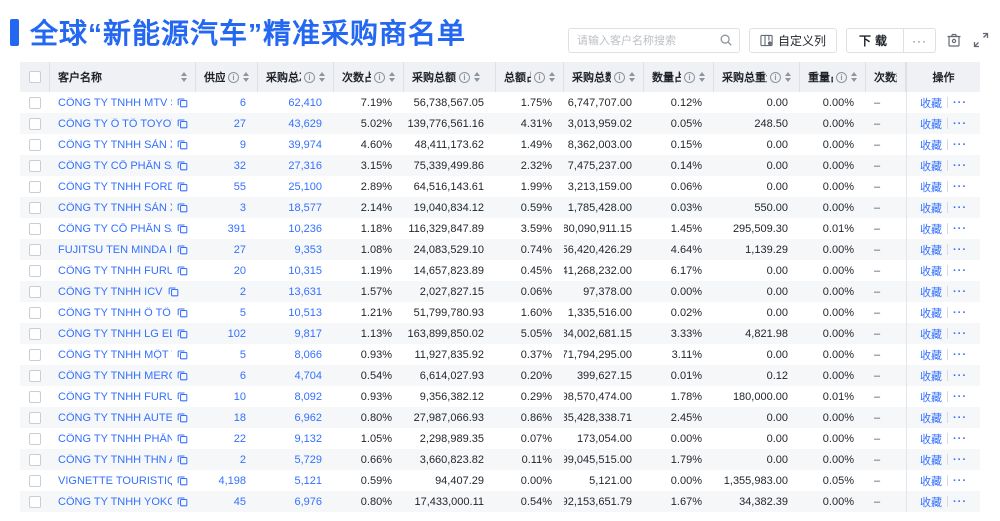 Image resolution: width=1000 pixels, height=521 pixels. I want to click on customer-name-link: CÔNG TY TNHH ICV, so click(110, 291).